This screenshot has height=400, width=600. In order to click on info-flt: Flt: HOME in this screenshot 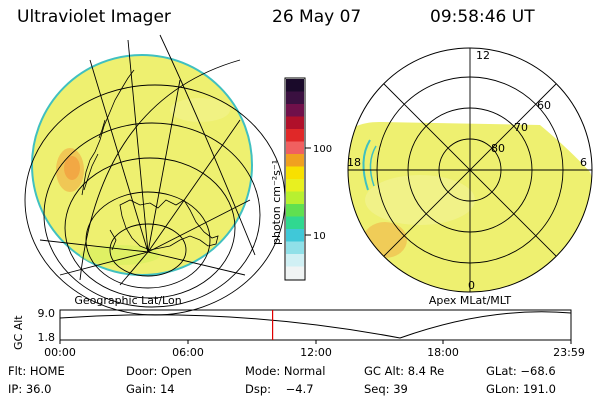, I will do `click(36, 371)`.